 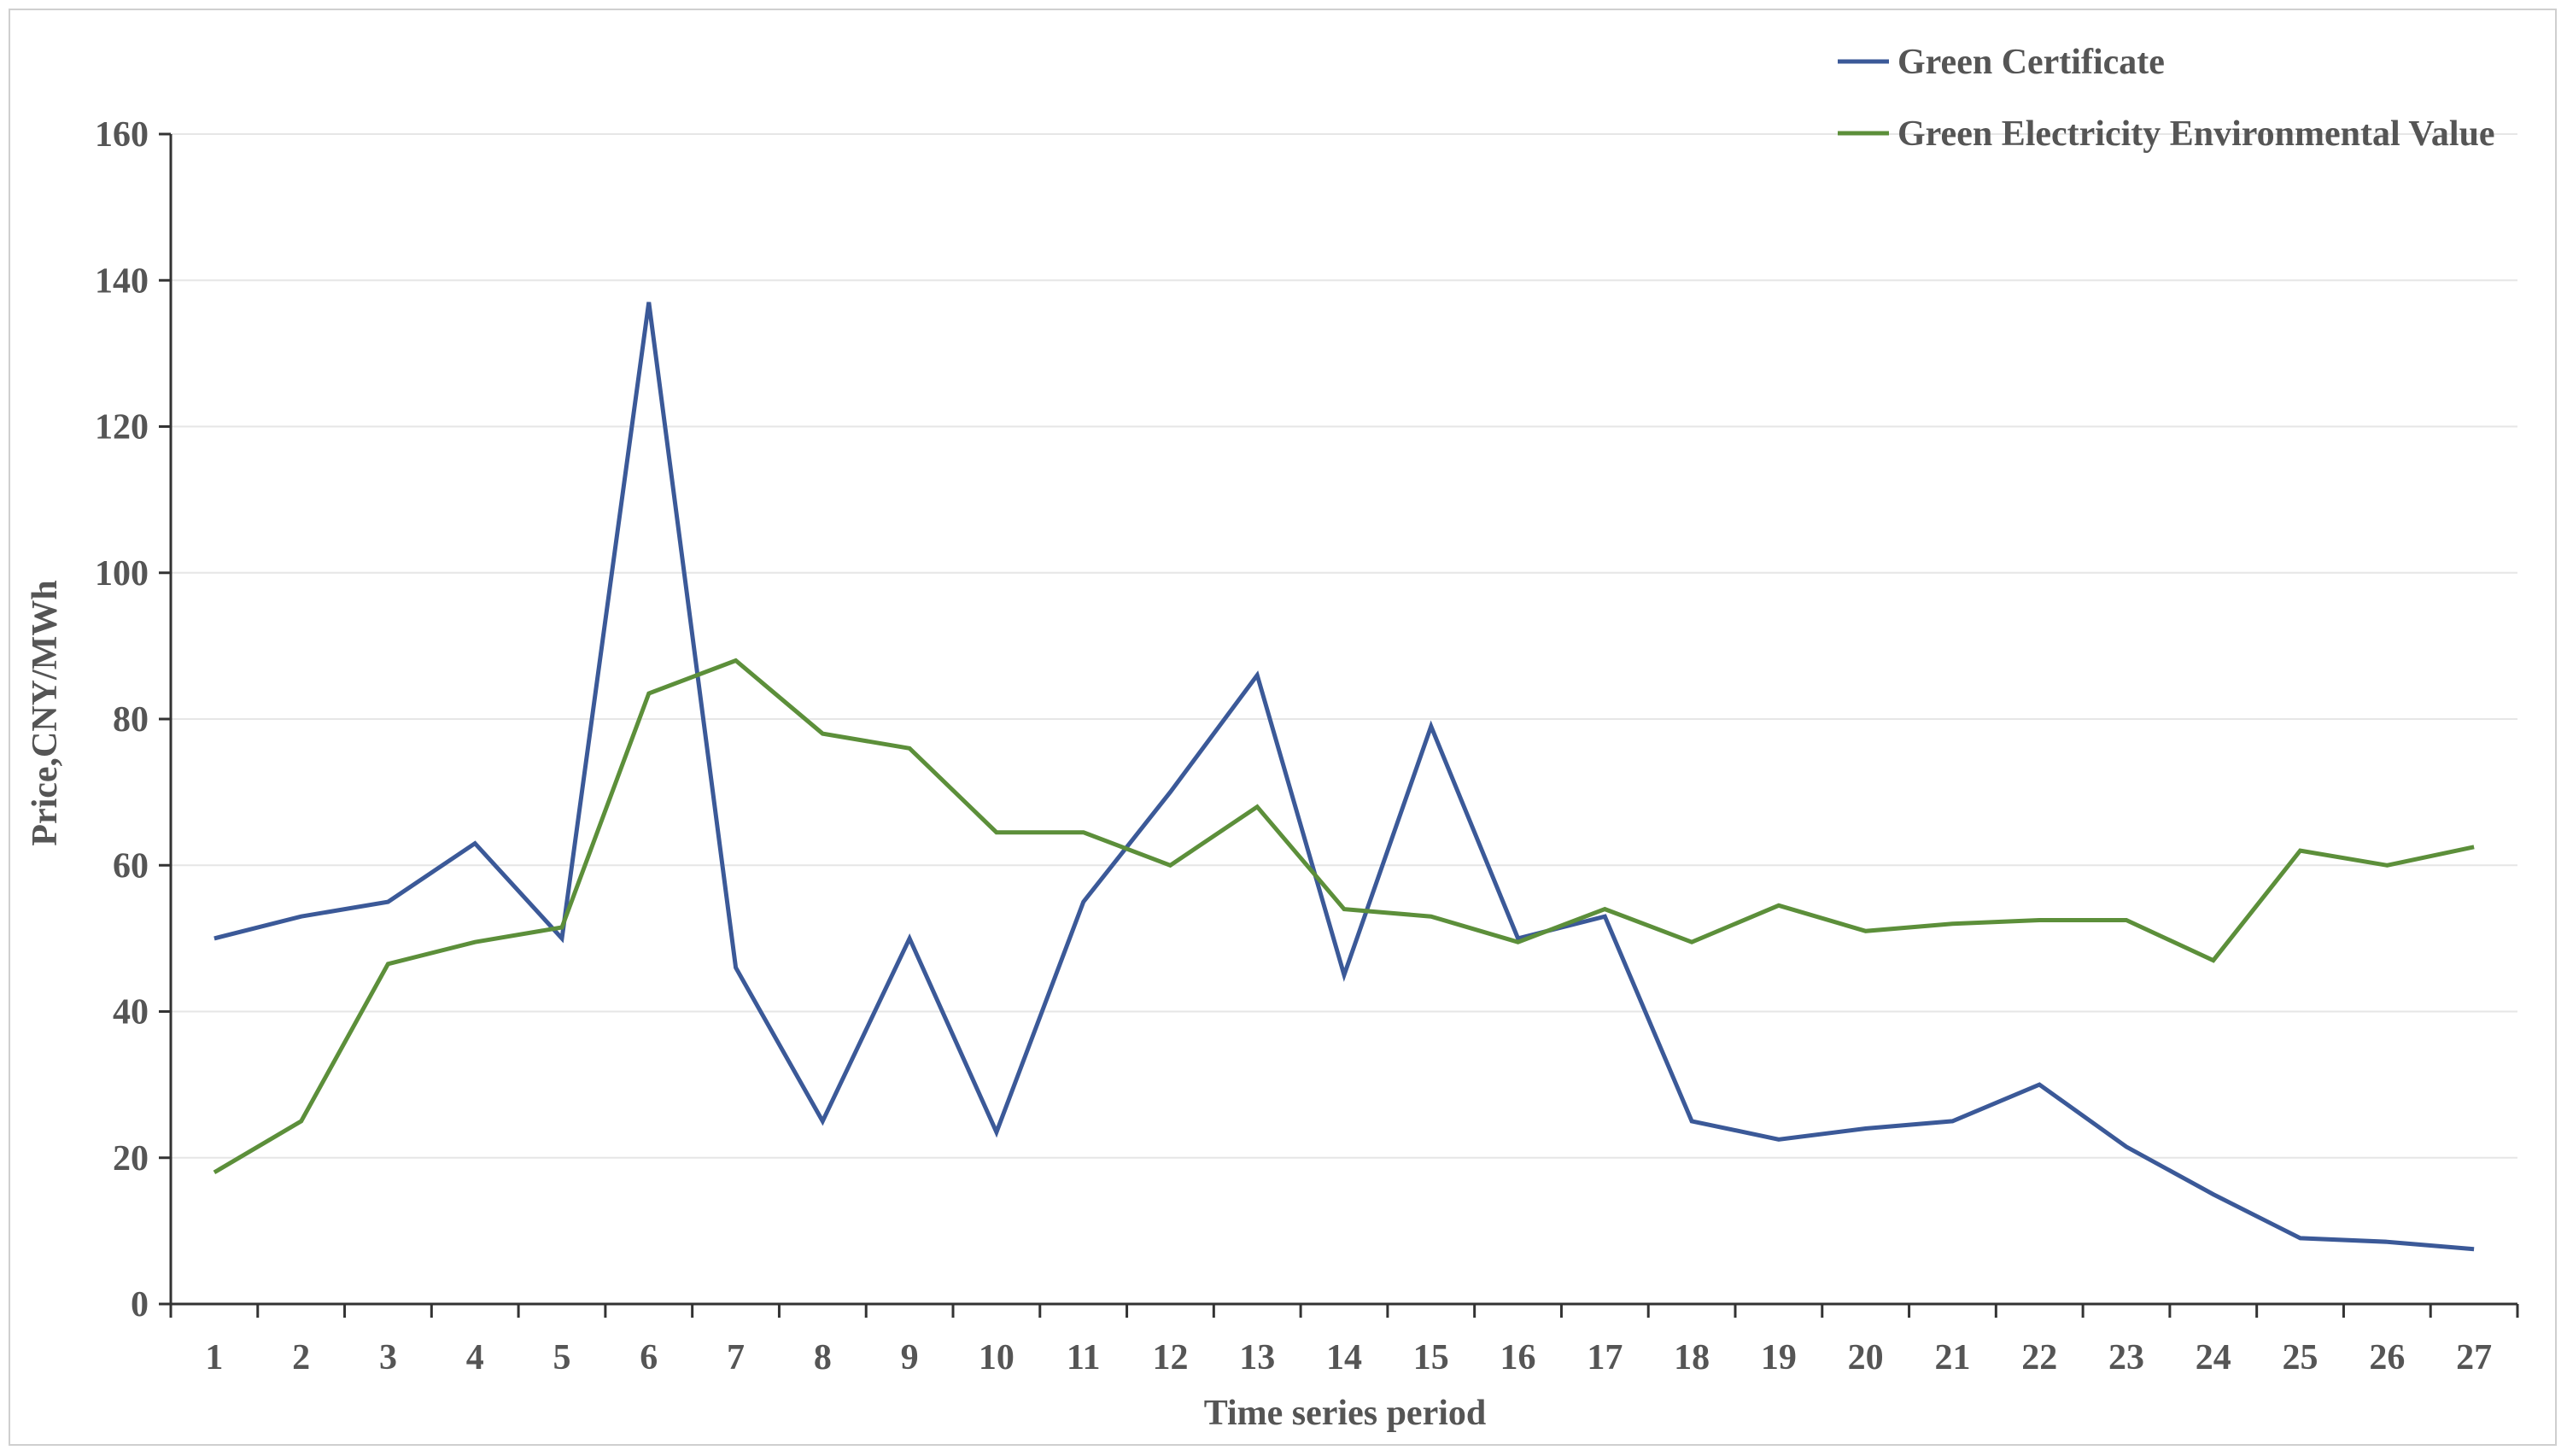 I want to click on x-tick-label-20: 20, so click(x=1866, y=1357).